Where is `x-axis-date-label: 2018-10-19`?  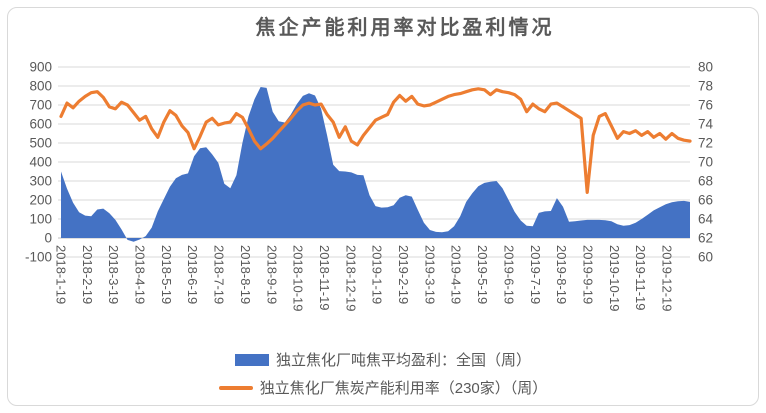 x-axis-date-label: 2018-10-19 is located at coordinates (298, 278).